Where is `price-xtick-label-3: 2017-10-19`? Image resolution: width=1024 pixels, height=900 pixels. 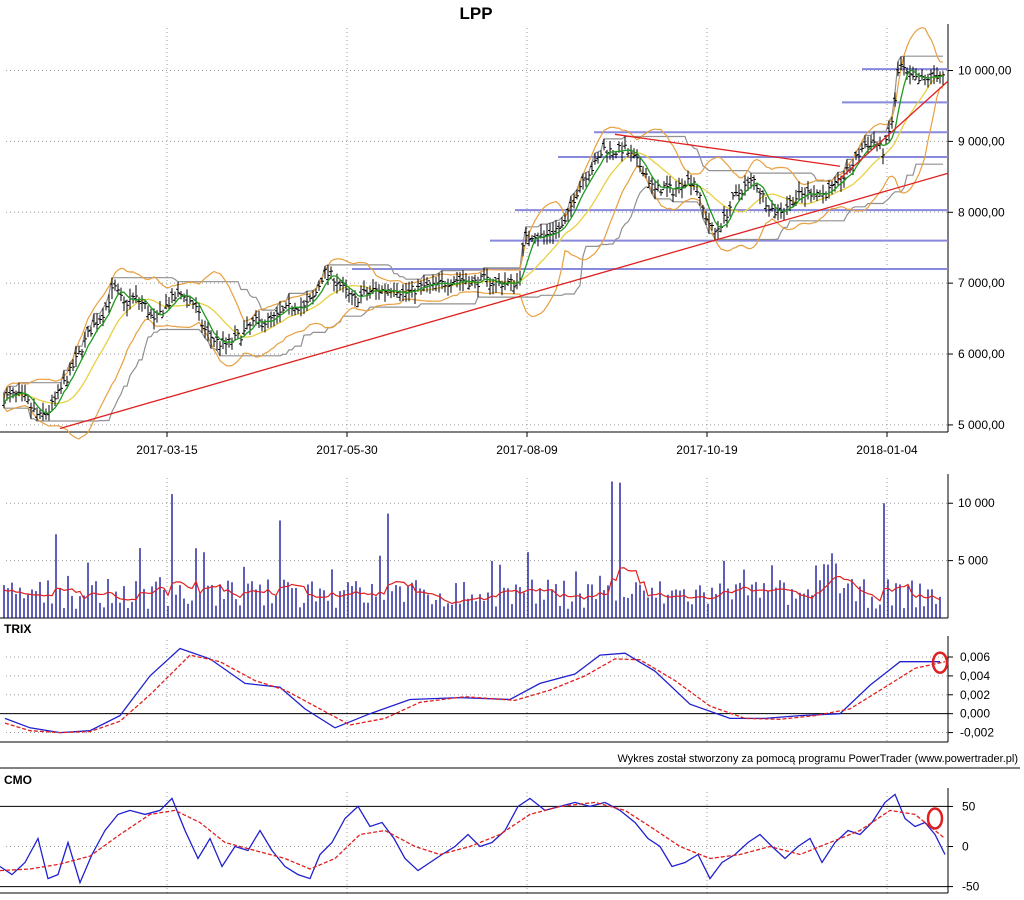
price-xtick-label-3: 2017-10-19 is located at coordinates (707, 450).